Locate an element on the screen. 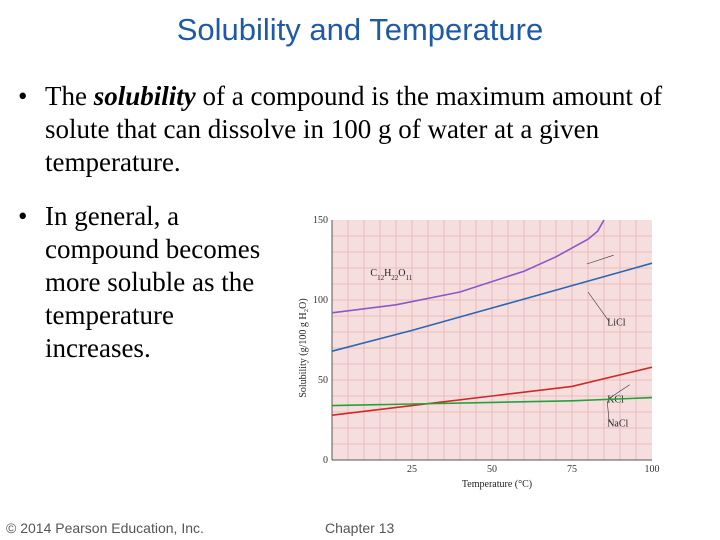 This screenshot has width=720, height=540. series-line-c12h22o11 is located at coordinates (468, 266).